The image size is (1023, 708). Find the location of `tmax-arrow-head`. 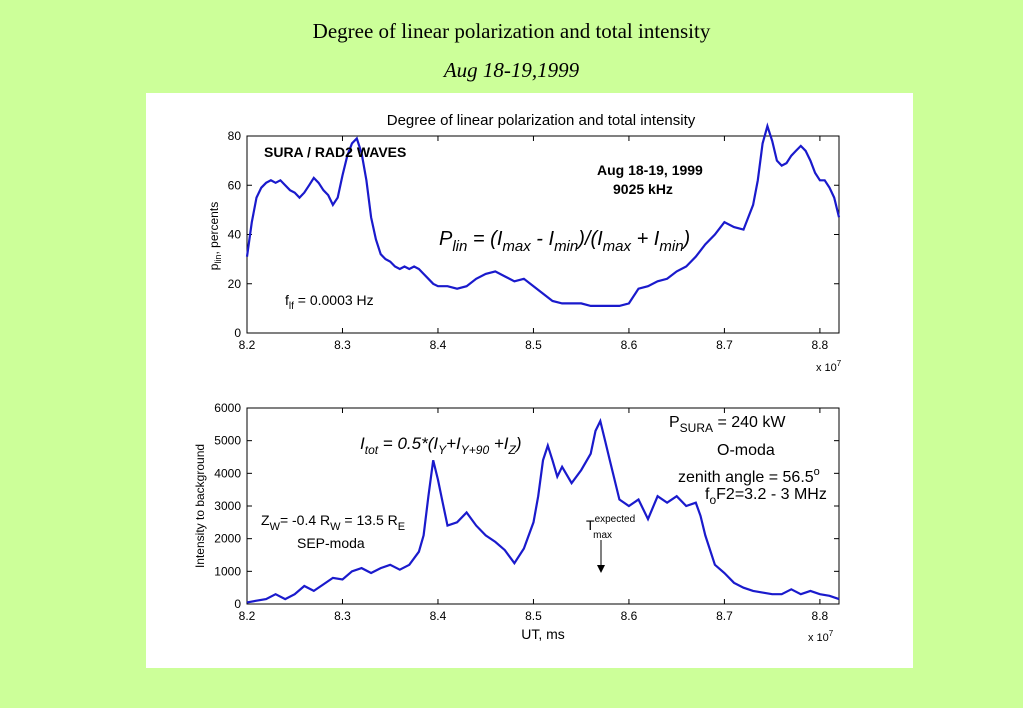

tmax-arrow-head is located at coordinates (601, 569).